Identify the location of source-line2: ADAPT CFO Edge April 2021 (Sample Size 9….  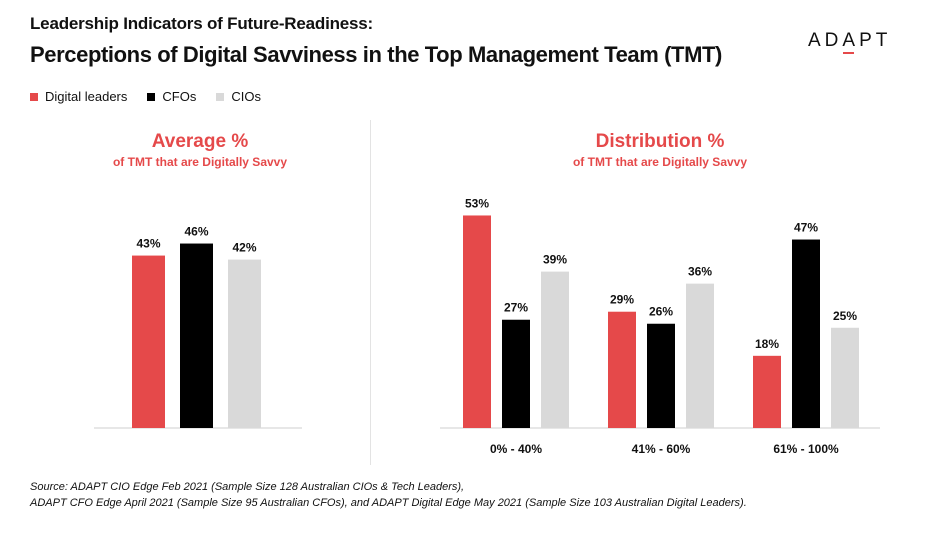
(388, 503).